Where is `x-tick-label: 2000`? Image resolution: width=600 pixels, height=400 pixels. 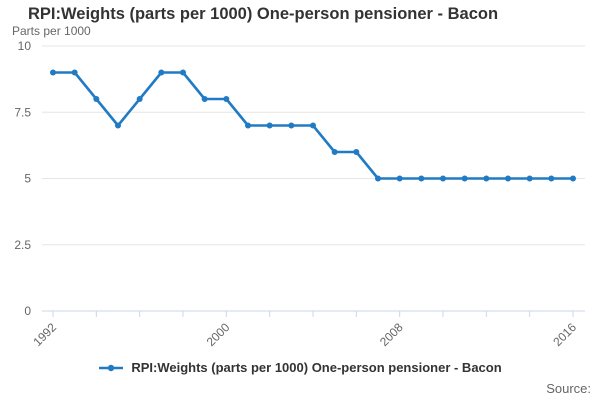
x-tick-label: 2000 is located at coordinates (218, 334).